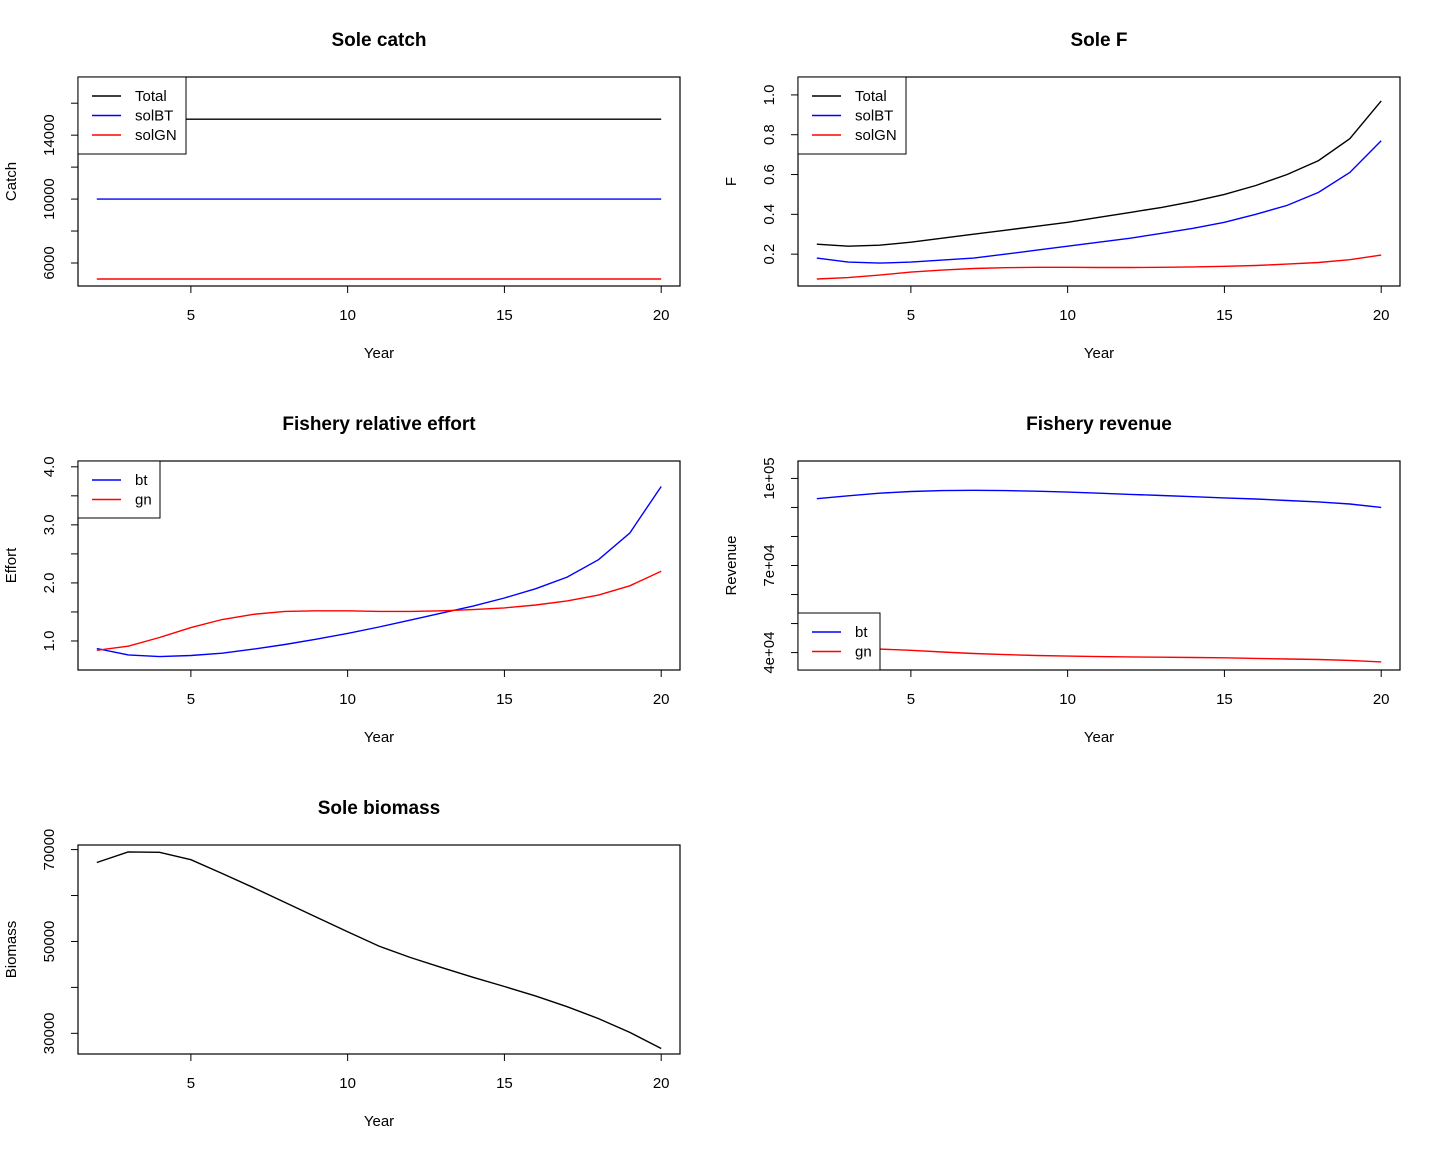  I want to click on y-tick-label: 10000, so click(49, 199).